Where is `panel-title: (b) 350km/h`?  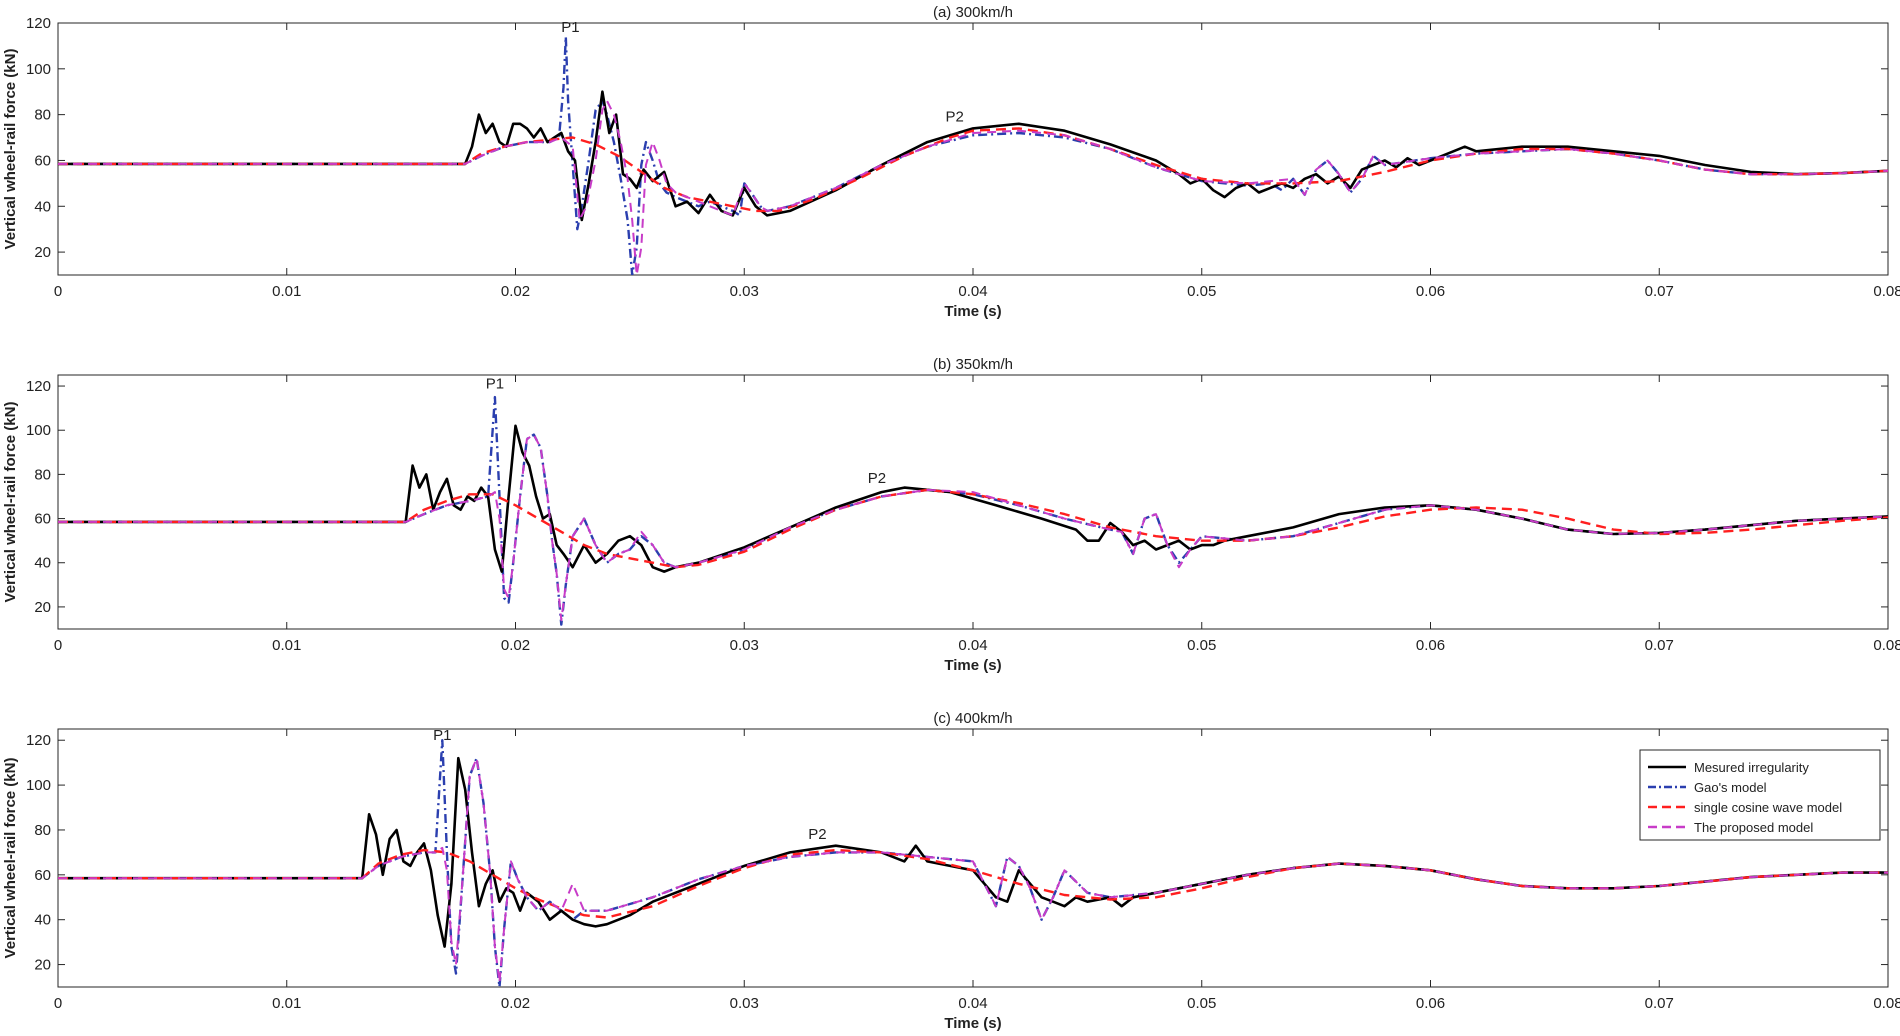
panel-title: (b) 350km/h is located at coordinates (973, 364).